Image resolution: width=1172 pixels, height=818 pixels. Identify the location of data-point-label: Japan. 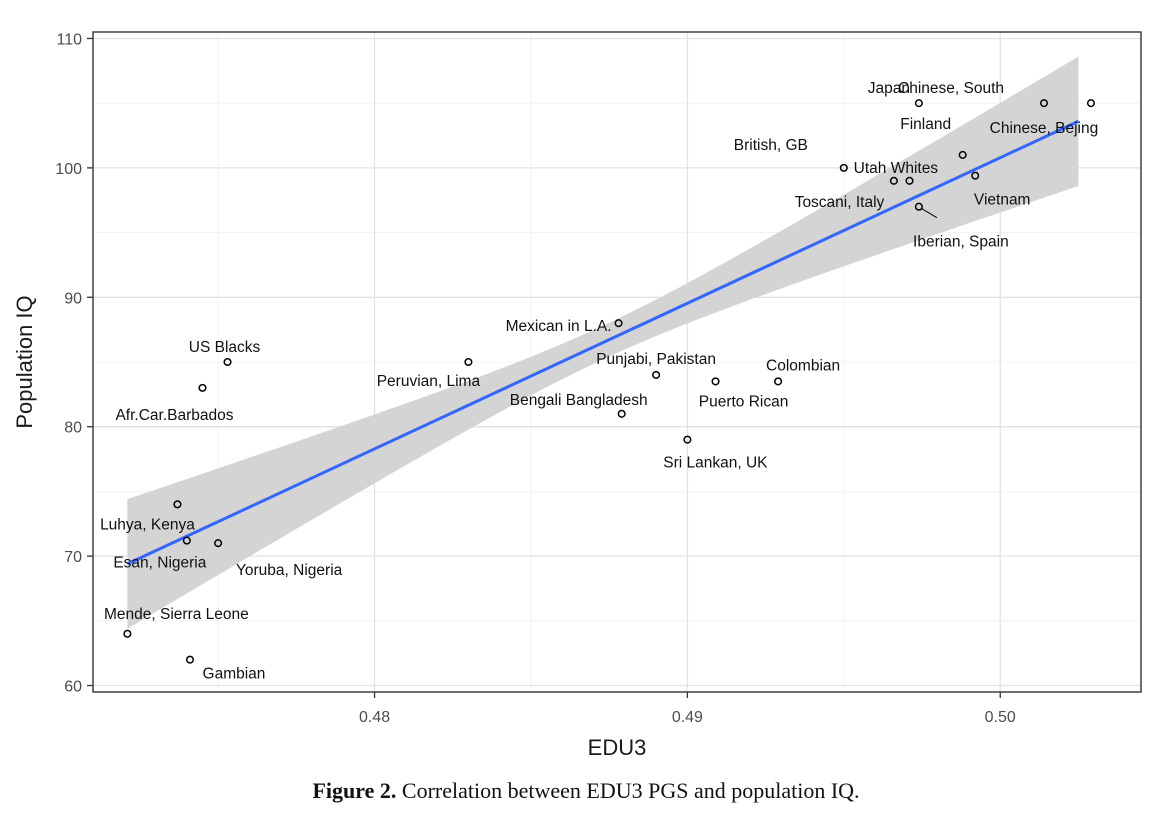
(889, 88).